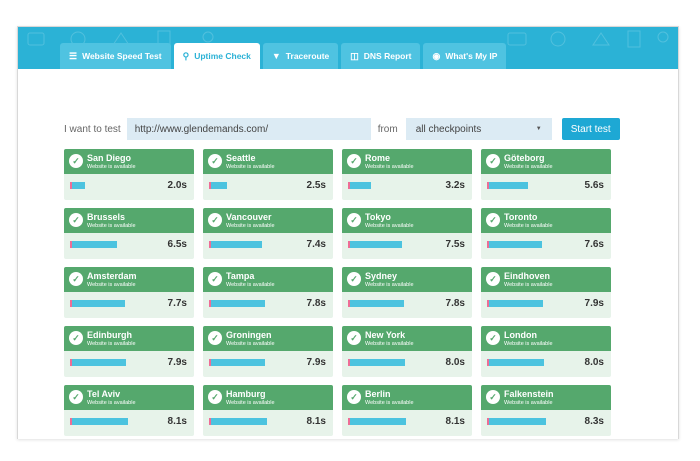 This screenshot has width=700, height=461. Describe the element at coordinates (186, 55) in the screenshot. I see `location-pin-icon: ⚲` at that location.